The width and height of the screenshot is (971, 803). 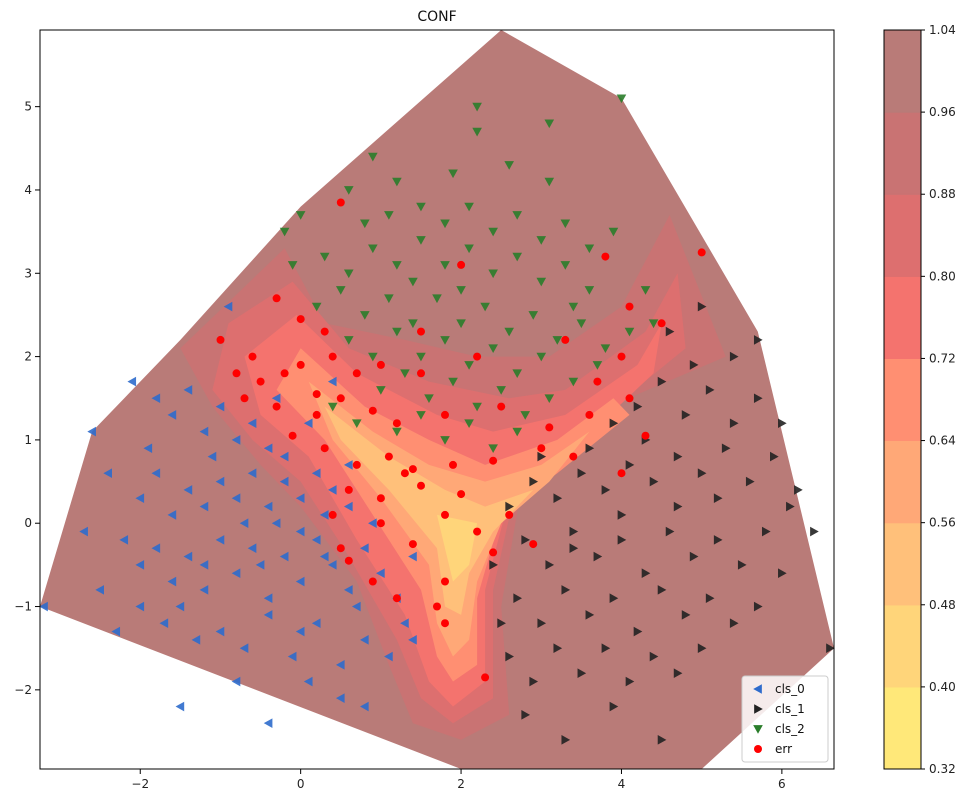 What do you see at coordinates (942, 441) in the screenshot?
I see `colorbar-tick-label: 0.64` at bounding box center [942, 441].